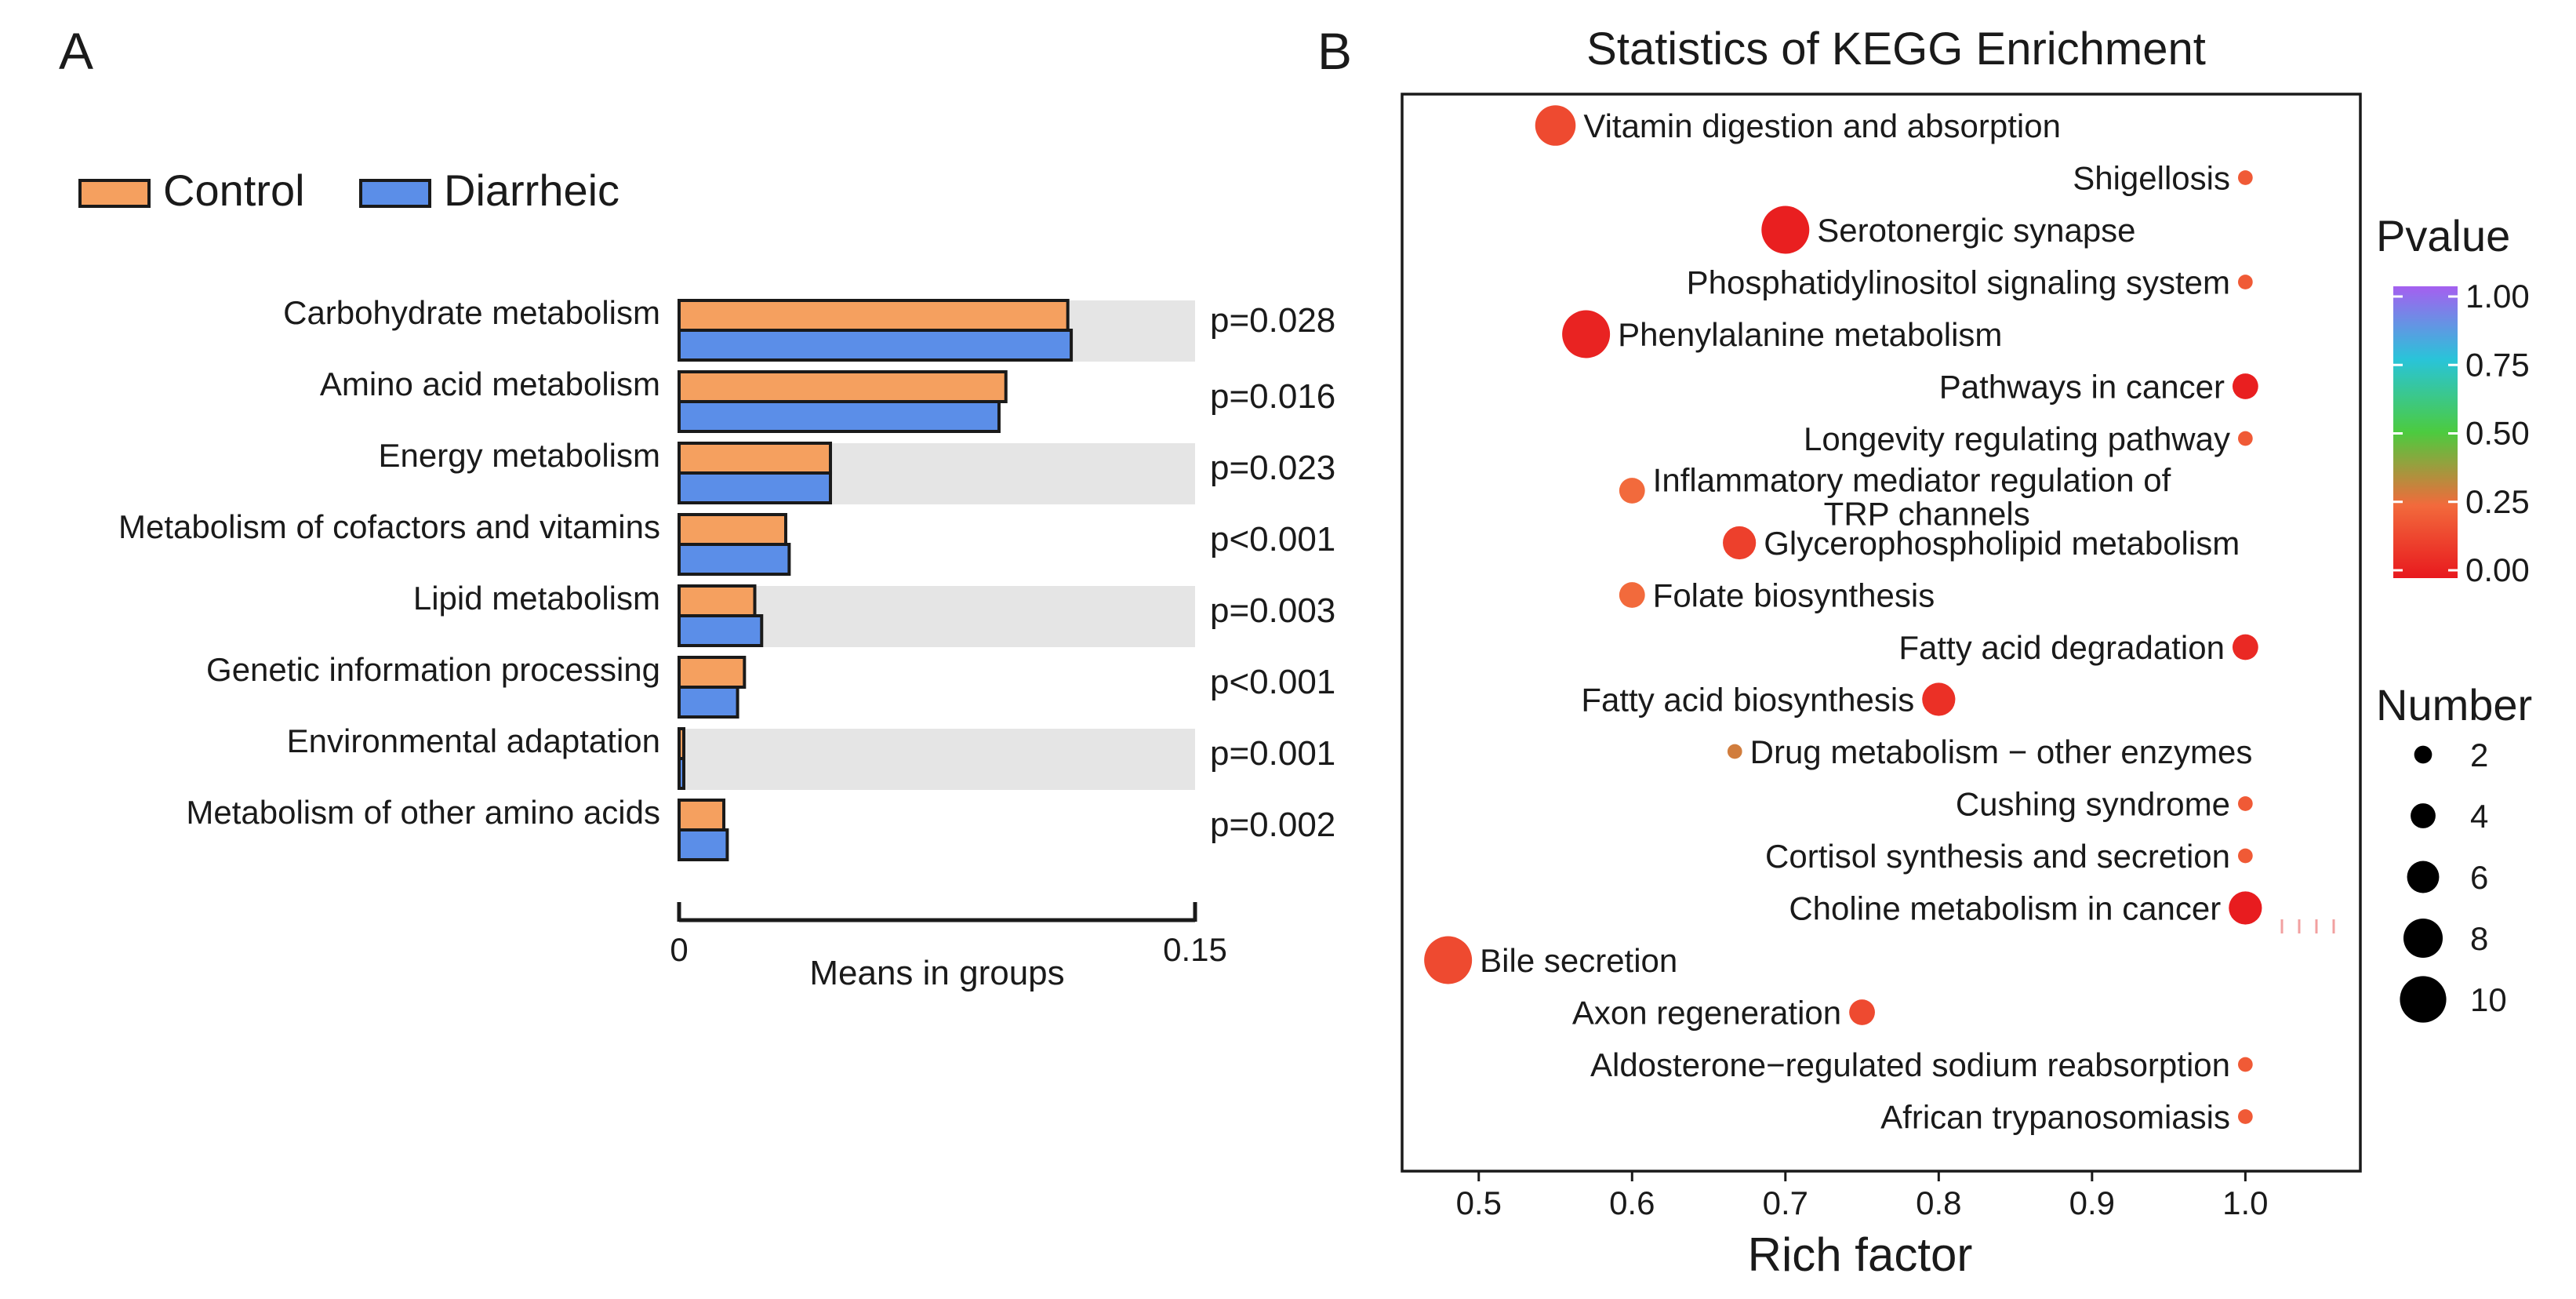 The height and width of the screenshot is (1299, 2576). Describe the element at coordinates (1822, 126) in the screenshot. I see `term-label: Vitamin digestion and absorption` at that location.